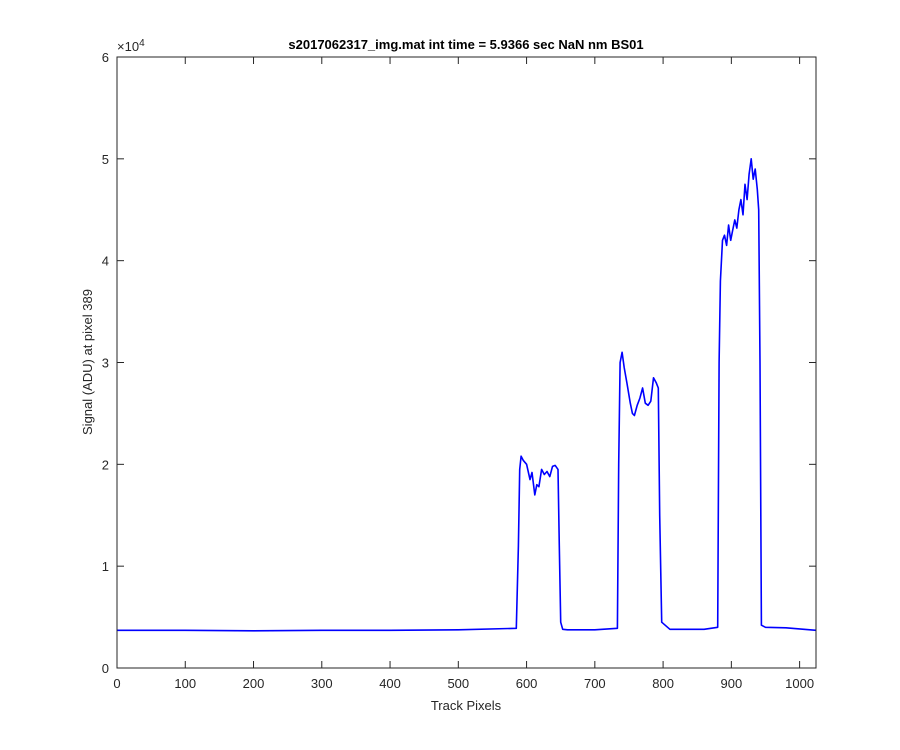  What do you see at coordinates (527, 683) in the screenshot?
I see `x-tick-label: 600` at bounding box center [527, 683].